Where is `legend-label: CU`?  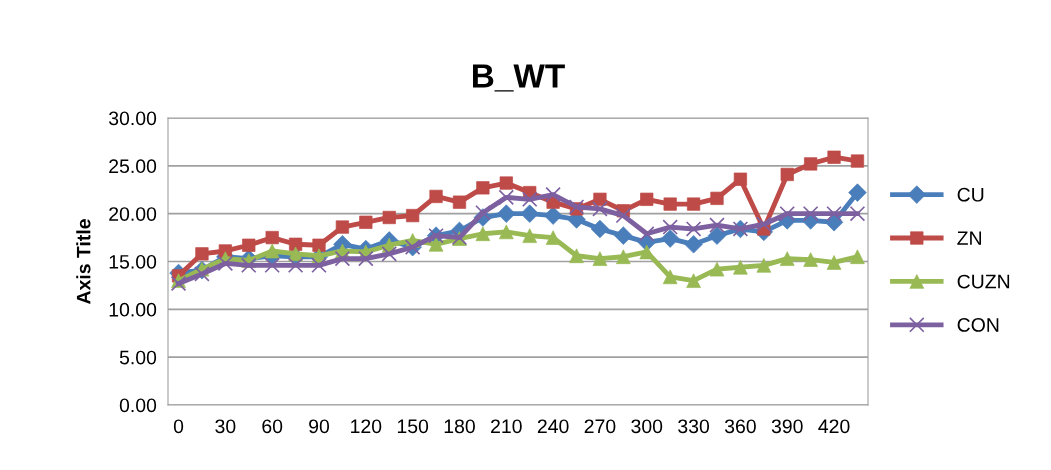 legend-label: CU is located at coordinates (970, 194).